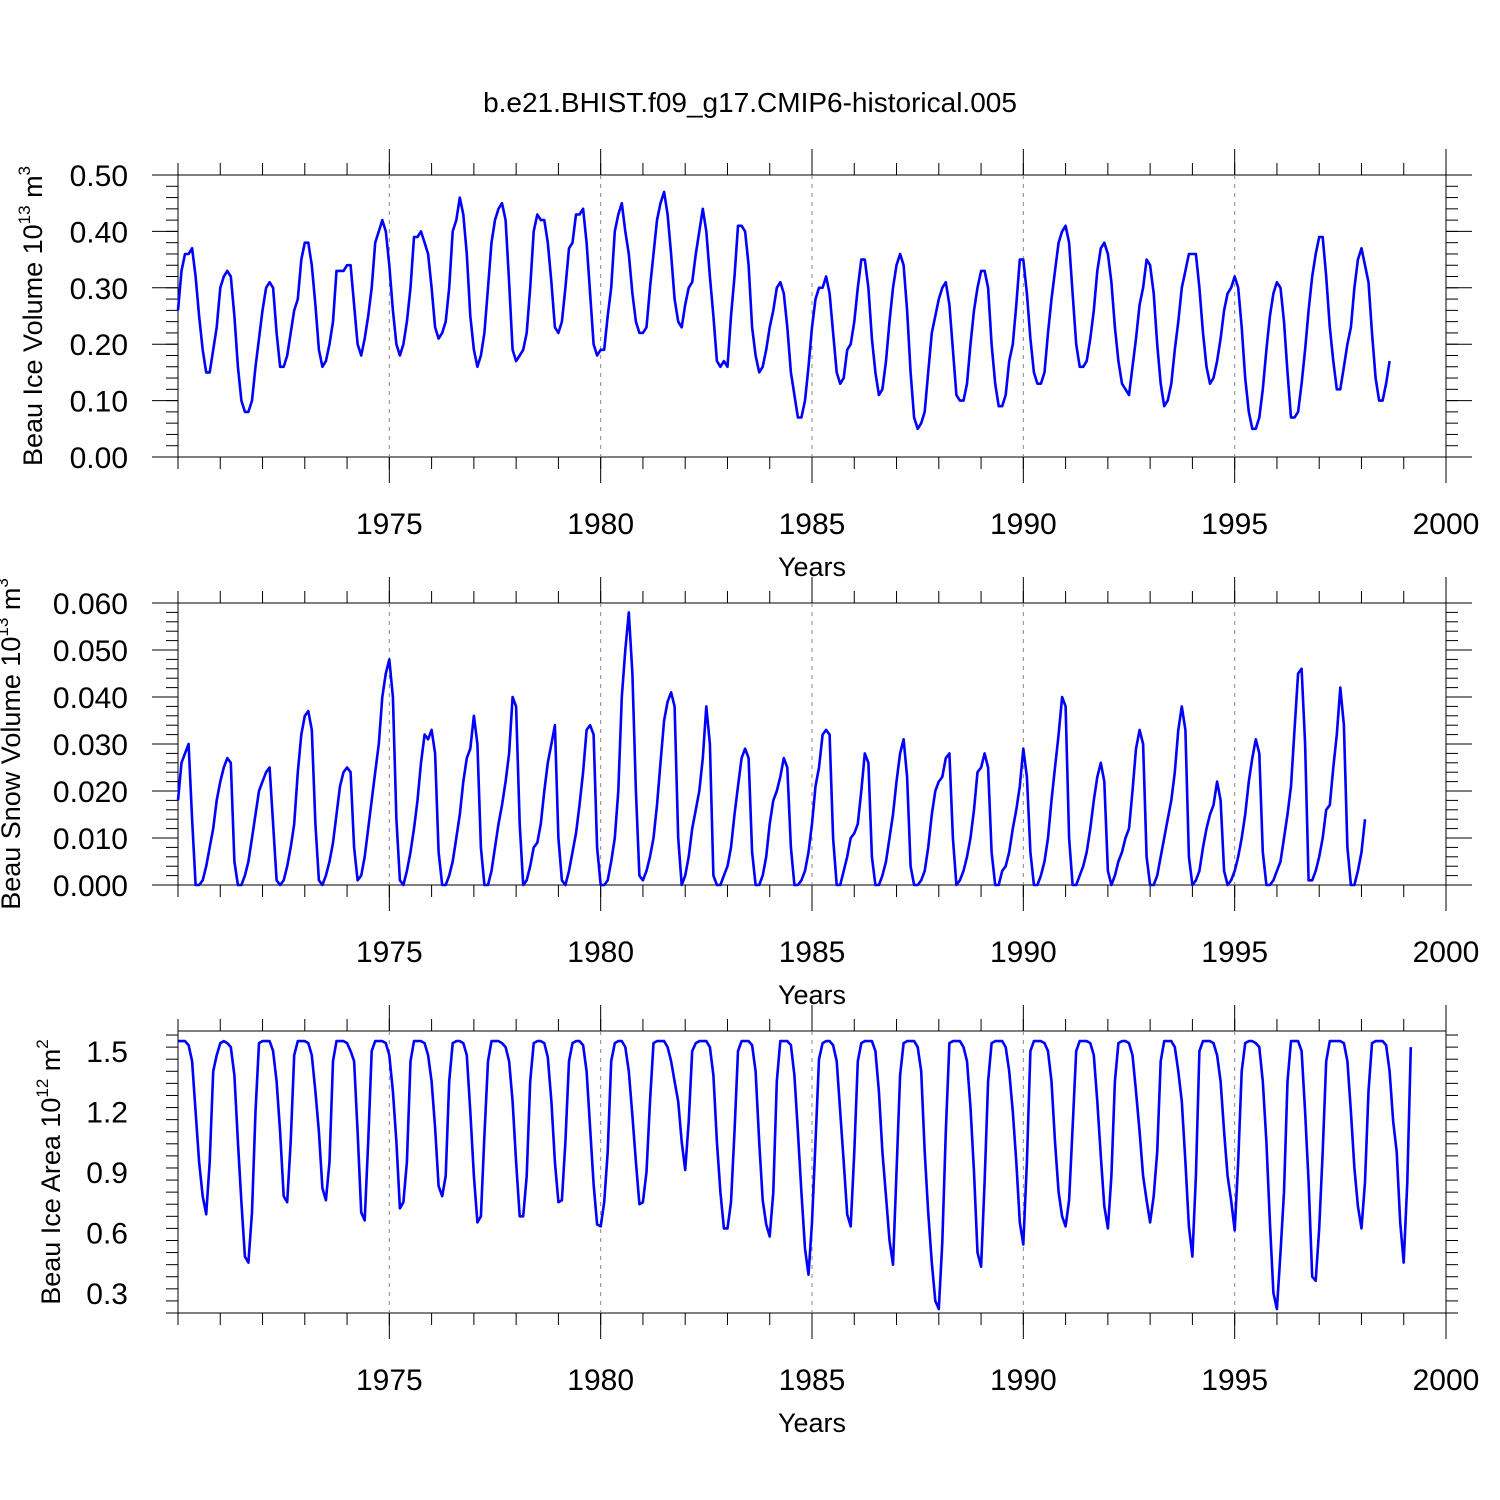 The height and width of the screenshot is (1500, 1500). What do you see at coordinates (750, 102) in the screenshot?
I see `page-title: b.e21.BHIST.f09_g17.CMIP6-historical.005` at bounding box center [750, 102].